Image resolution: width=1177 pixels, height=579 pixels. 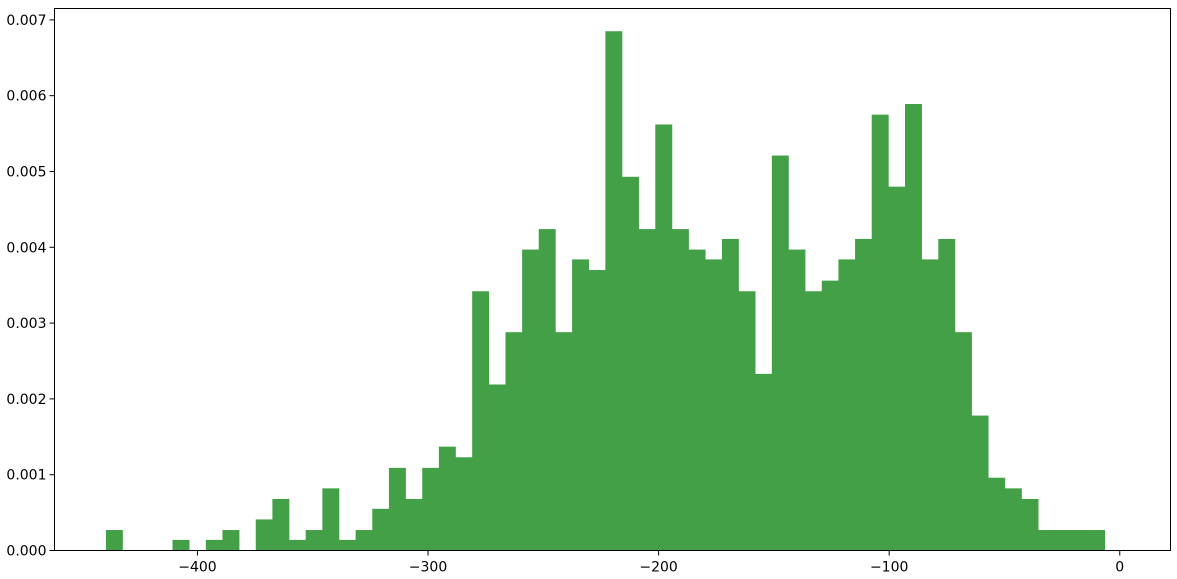 I want to click on x-axis: −400 −300 −200 −100 0, so click(x=651, y=563).